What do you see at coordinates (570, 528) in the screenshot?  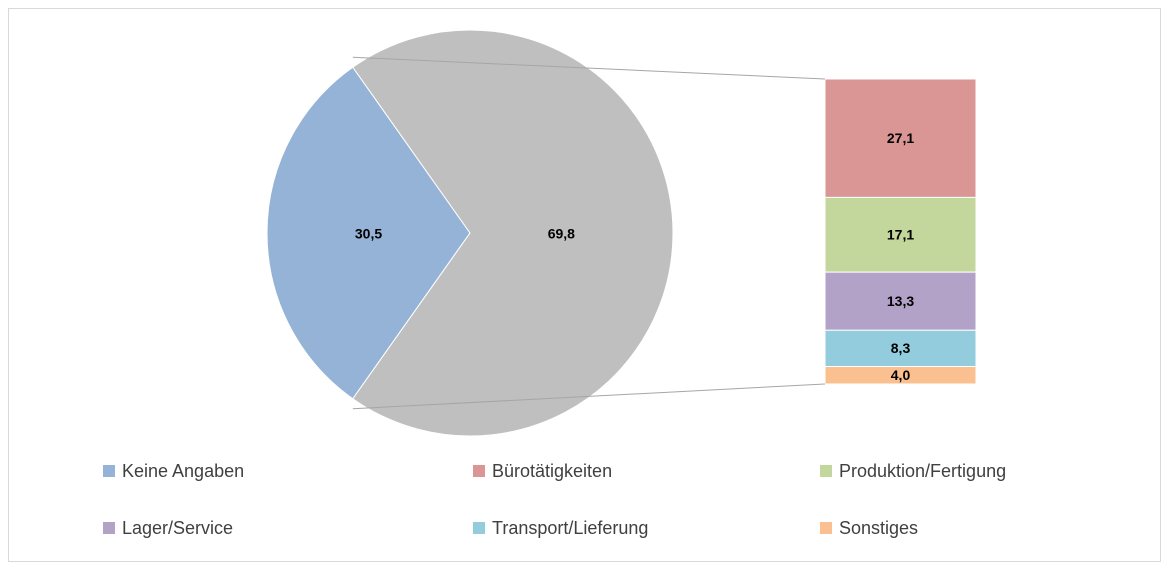 I see `legend-label: Transport/Lieferung` at bounding box center [570, 528].